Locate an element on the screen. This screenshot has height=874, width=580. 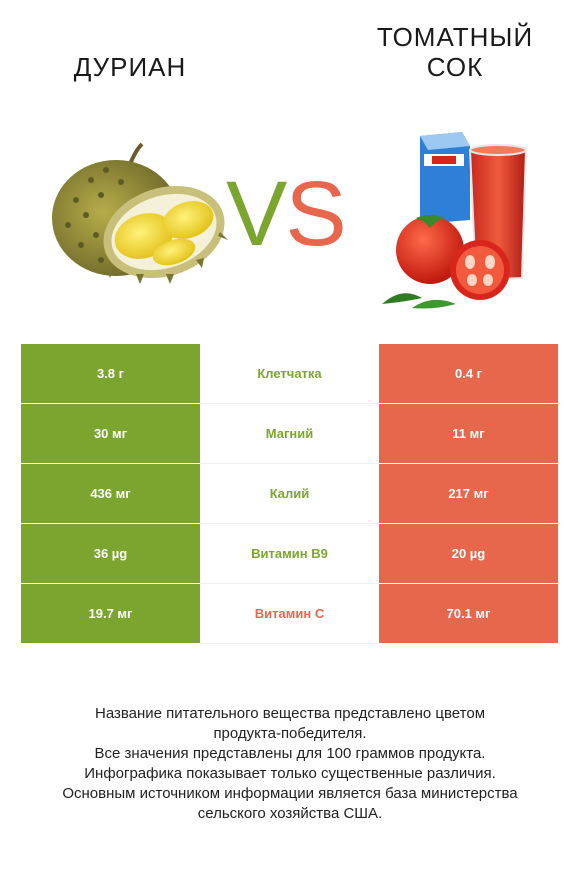
durian-image is located at coordinates (140, 213).